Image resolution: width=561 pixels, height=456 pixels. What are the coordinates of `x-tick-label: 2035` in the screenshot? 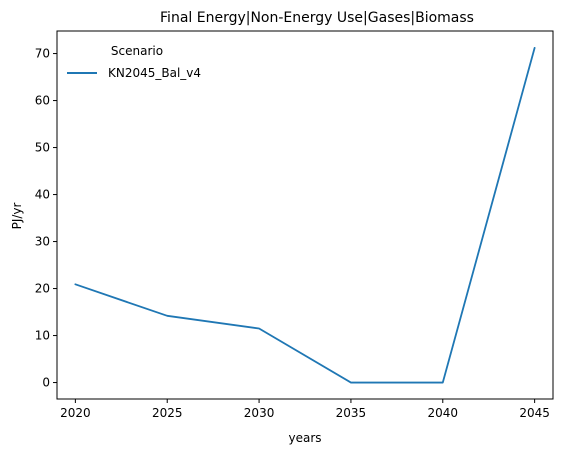 It's located at (351, 413).